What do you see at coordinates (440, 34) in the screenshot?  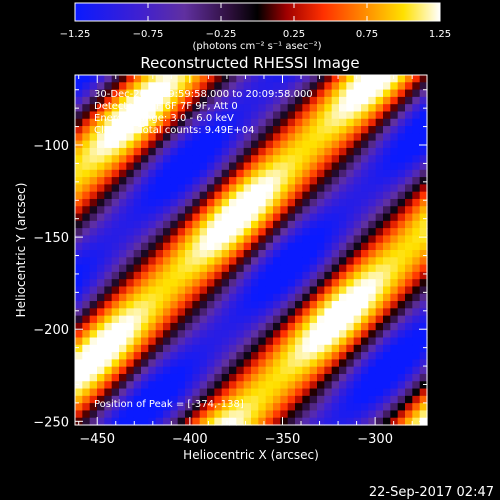 I see `colorbar-tick-label: 1.25` at bounding box center [440, 34].